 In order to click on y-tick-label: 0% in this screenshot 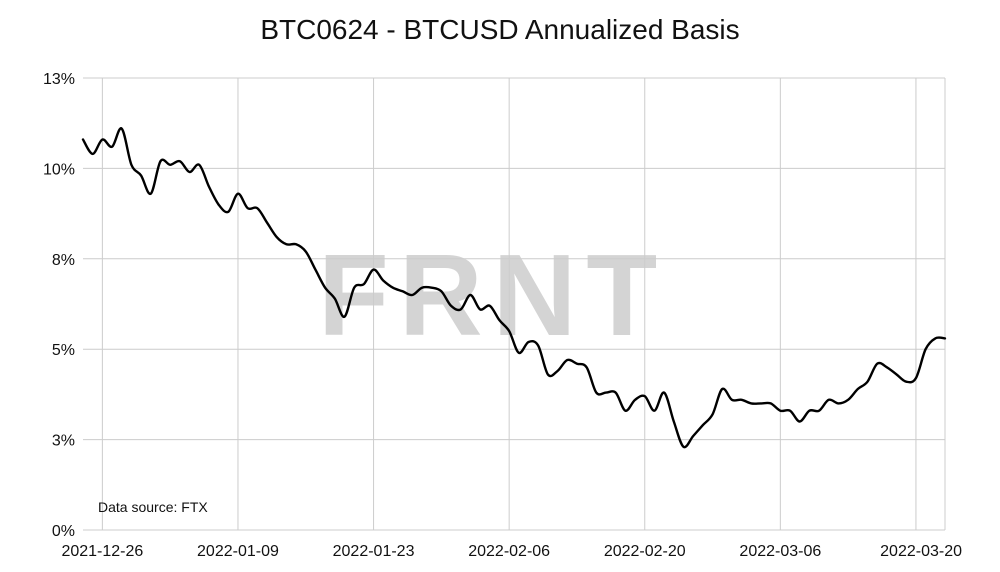, I will do `click(63, 531)`.